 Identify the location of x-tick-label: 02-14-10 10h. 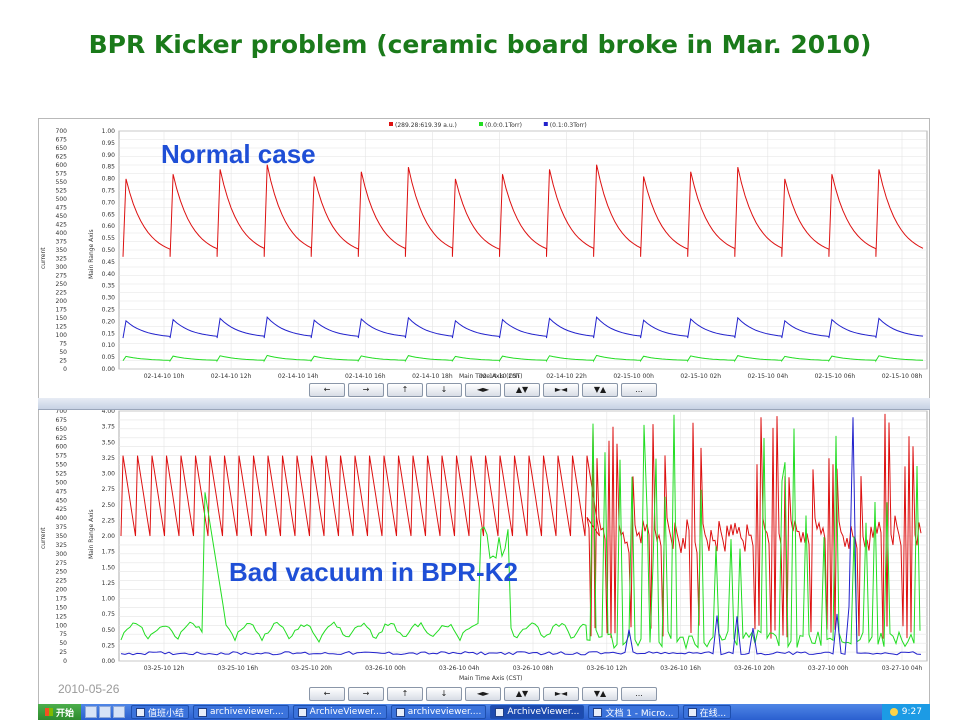
(164, 376).